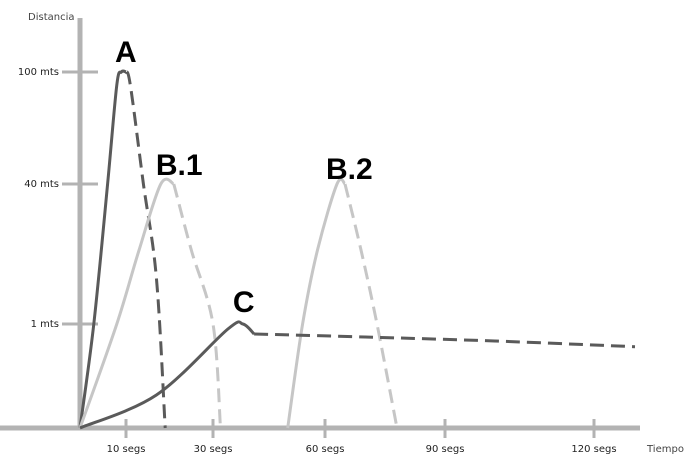  What do you see at coordinates (45, 324) in the screenshot?
I see `y-tick-label: 1 mts` at bounding box center [45, 324].